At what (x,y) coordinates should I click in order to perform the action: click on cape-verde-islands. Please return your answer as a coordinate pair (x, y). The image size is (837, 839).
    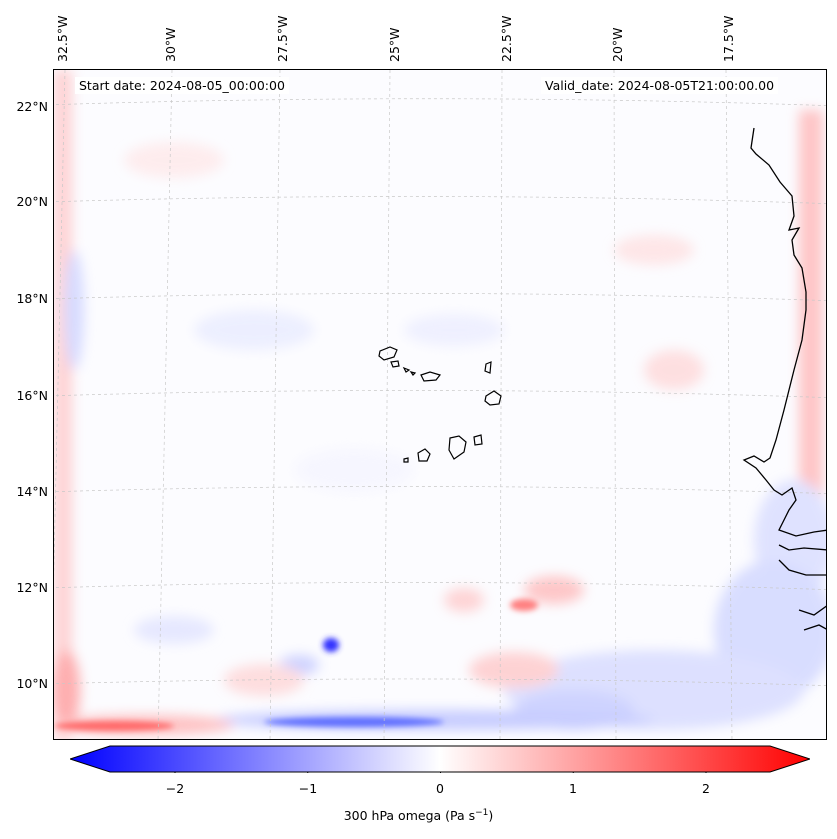
    Looking at the image, I should click on (440, 404).